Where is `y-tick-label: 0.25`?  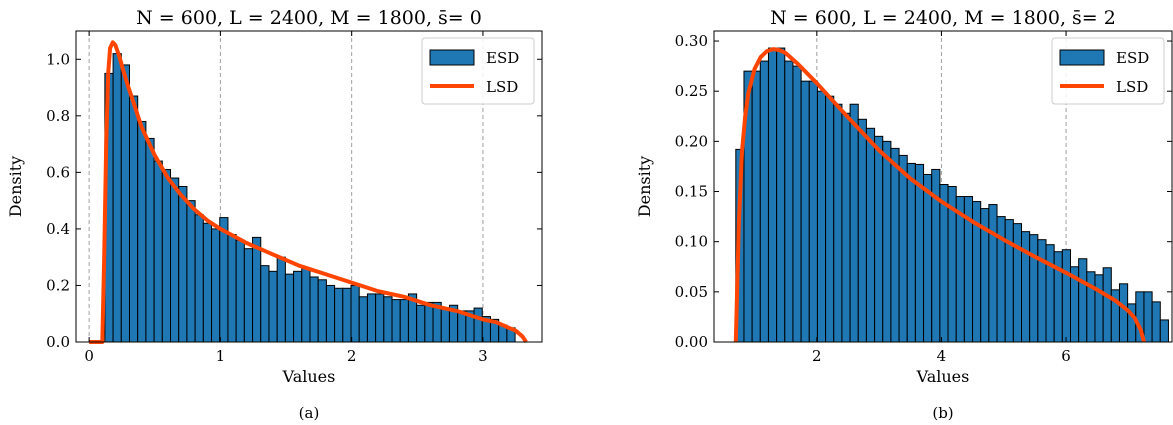 y-tick-label: 0.25 is located at coordinates (691, 91).